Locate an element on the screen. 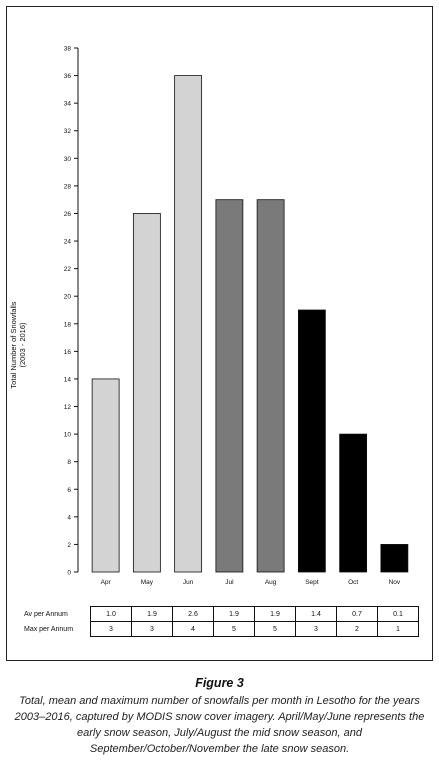 The height and width of the screenshot is (778, 439). bar-oct is located at coordinates (353, 503).